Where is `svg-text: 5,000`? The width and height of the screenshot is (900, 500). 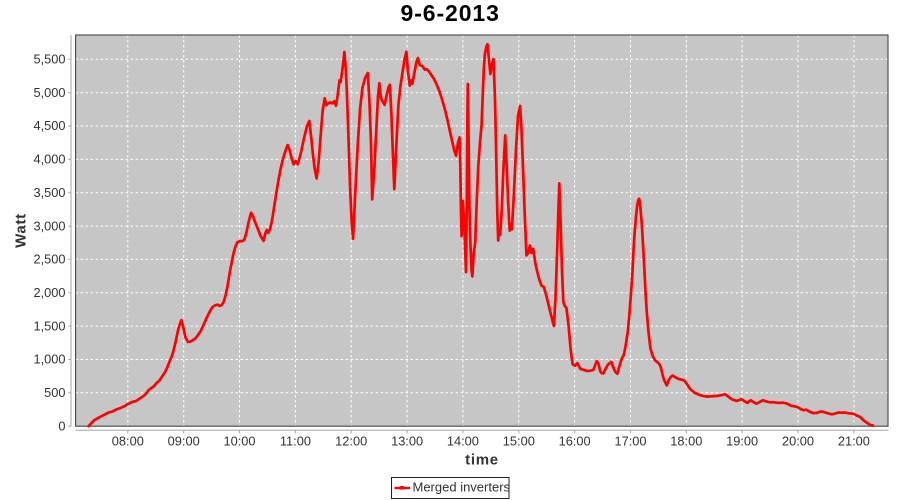 svg-text: 5,000 is located at coordinates (49, 92).